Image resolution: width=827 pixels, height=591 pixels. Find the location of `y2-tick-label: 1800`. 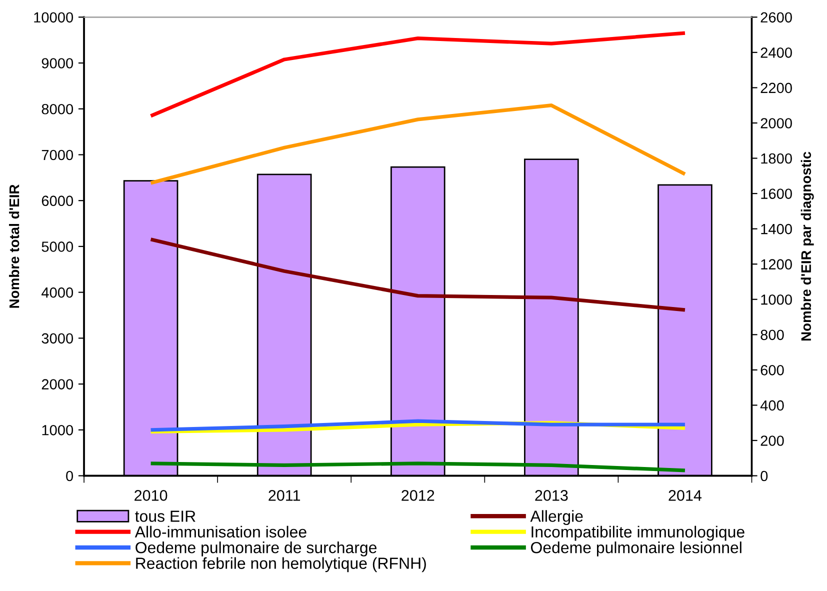

y2-tick-label: 1800 is located at coordinates (776, 158).